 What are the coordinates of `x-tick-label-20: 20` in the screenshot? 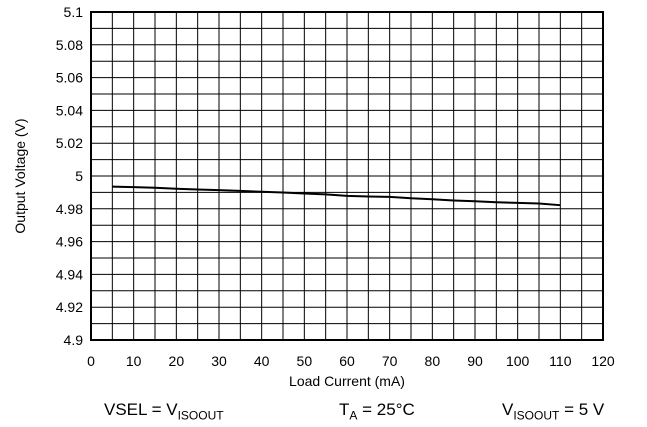 It's located at (177, 361).